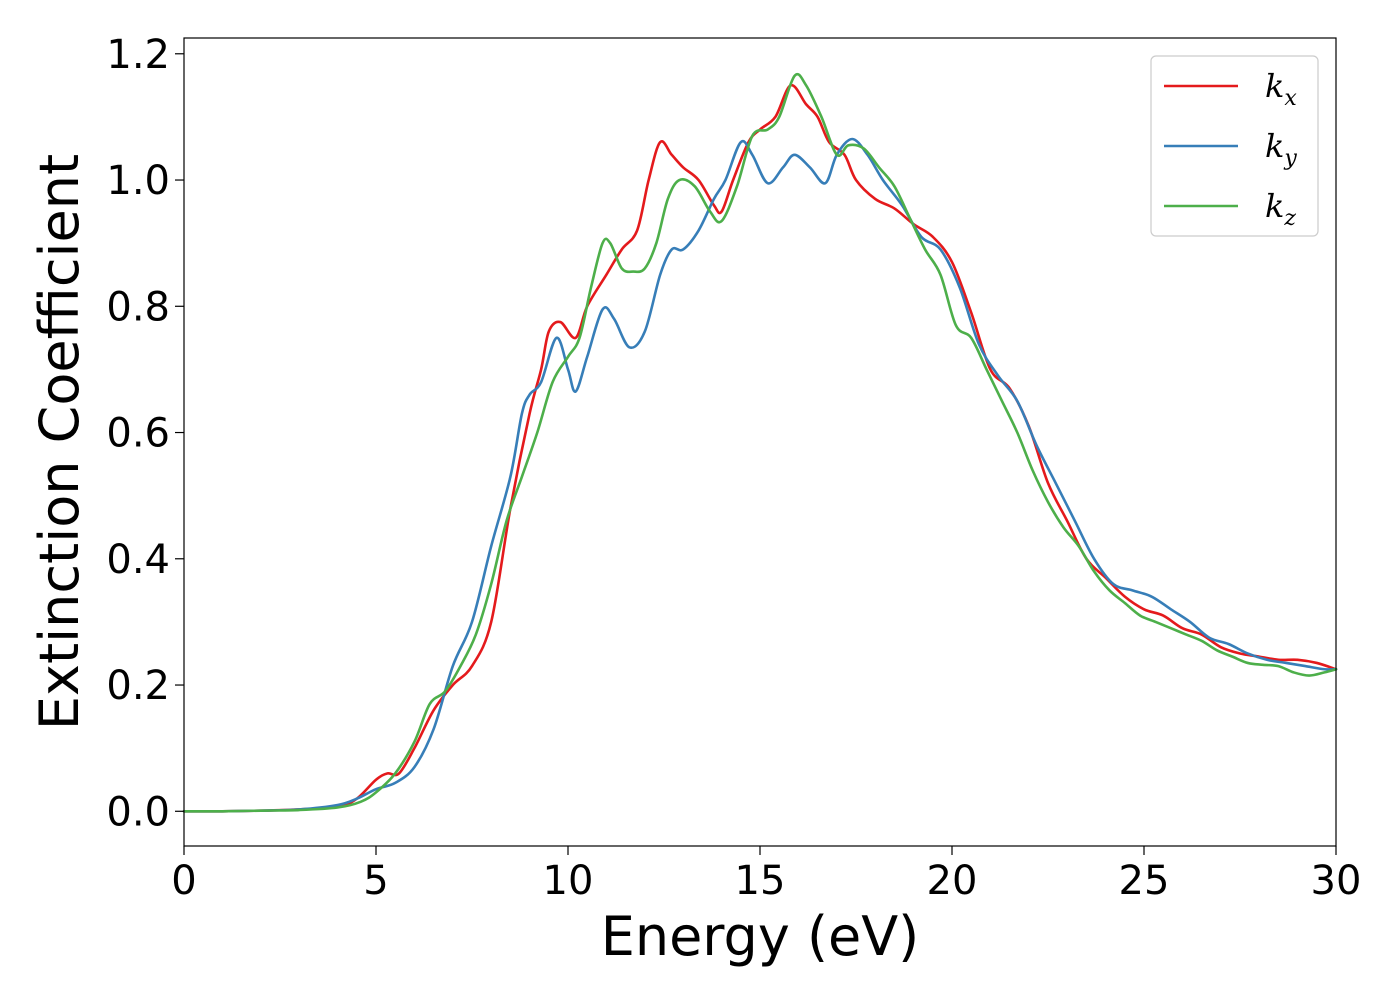 The height and width of the screenshot is (1004, 1400). What do you see at coordinates (1336, 881) in the screenshot?
I see `x-tick-label: 30` at bounding box center [1336, 881].